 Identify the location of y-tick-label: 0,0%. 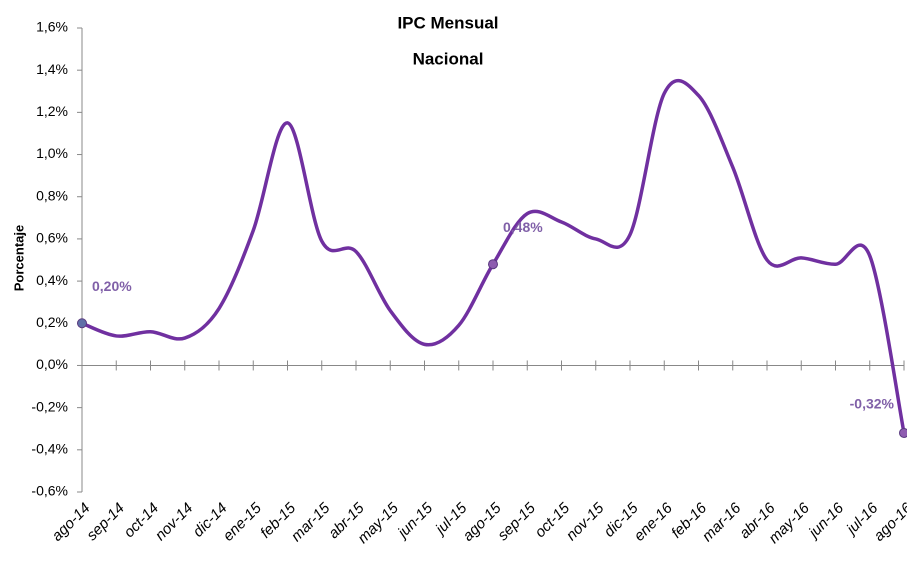
(52, 364).